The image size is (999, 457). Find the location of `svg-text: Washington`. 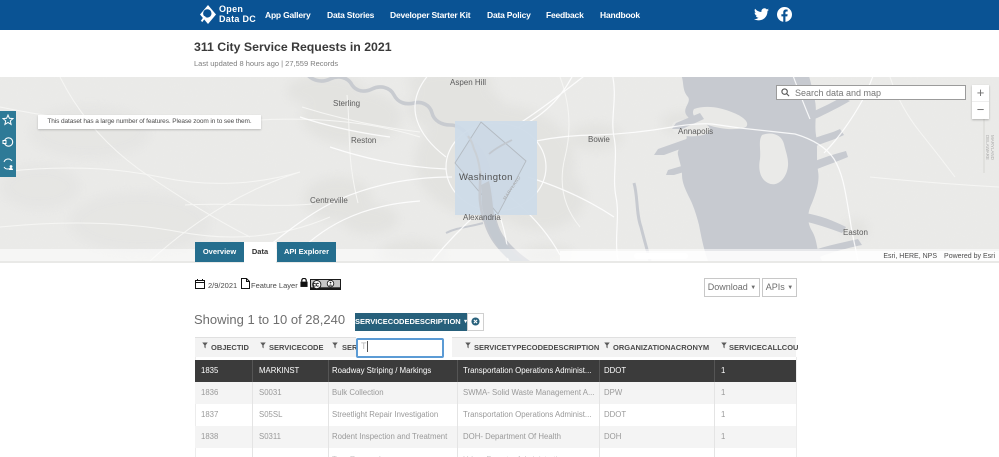

svg-text: Washington is located at coordinates (486, 177).